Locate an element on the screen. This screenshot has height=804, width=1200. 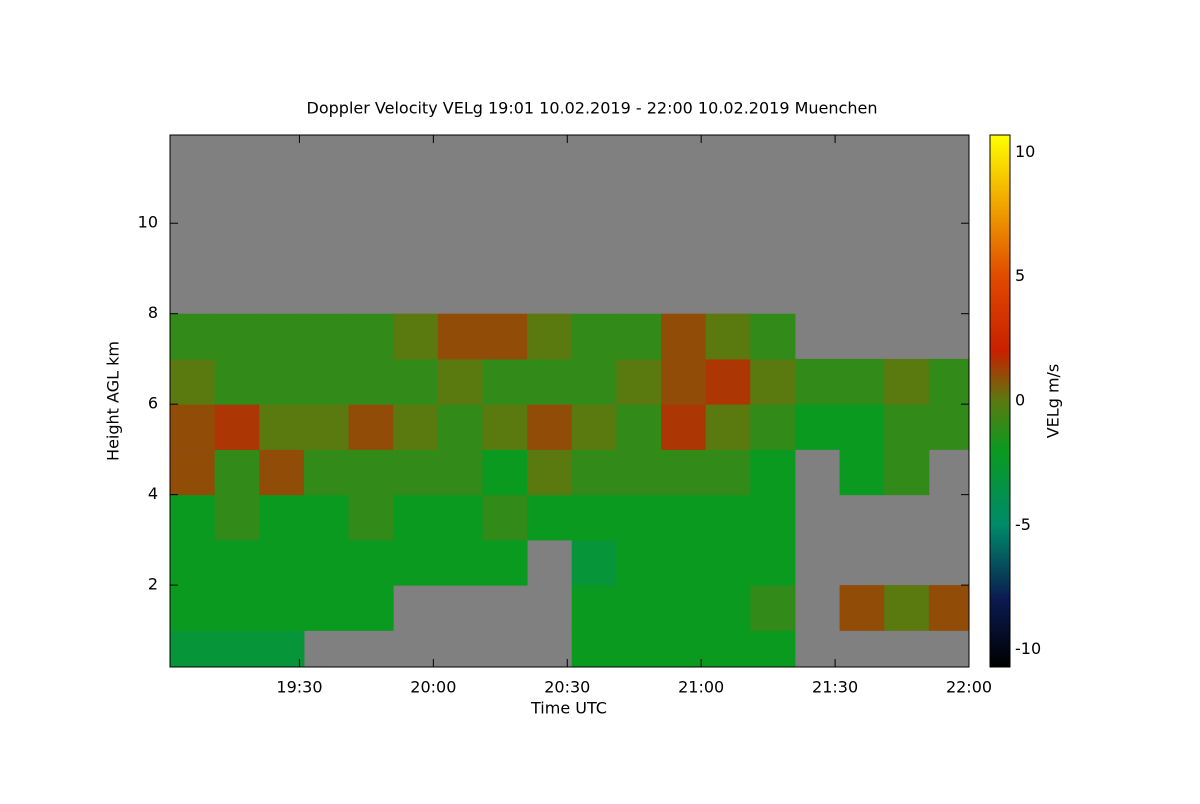
colorbar-tick-label: 5 is located at coordinates (1020, 275).